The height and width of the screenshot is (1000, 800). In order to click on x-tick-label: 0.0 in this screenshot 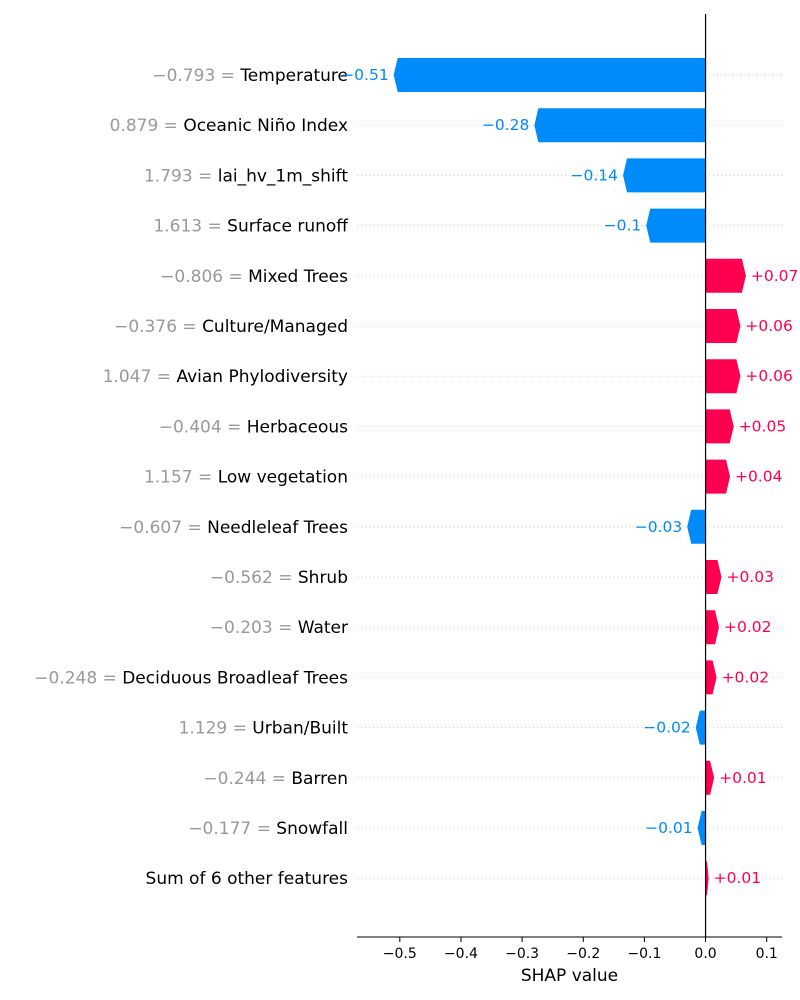, I will do `click(705, 954)`.